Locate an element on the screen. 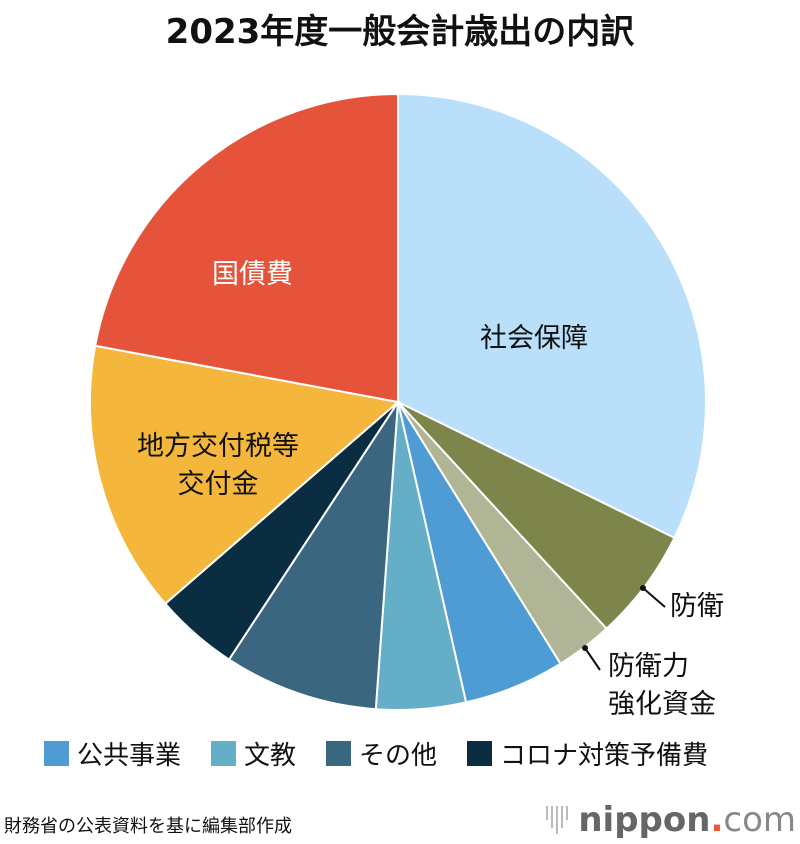  slice-label-social: 社会保障 is located at coordinates (534, 338).